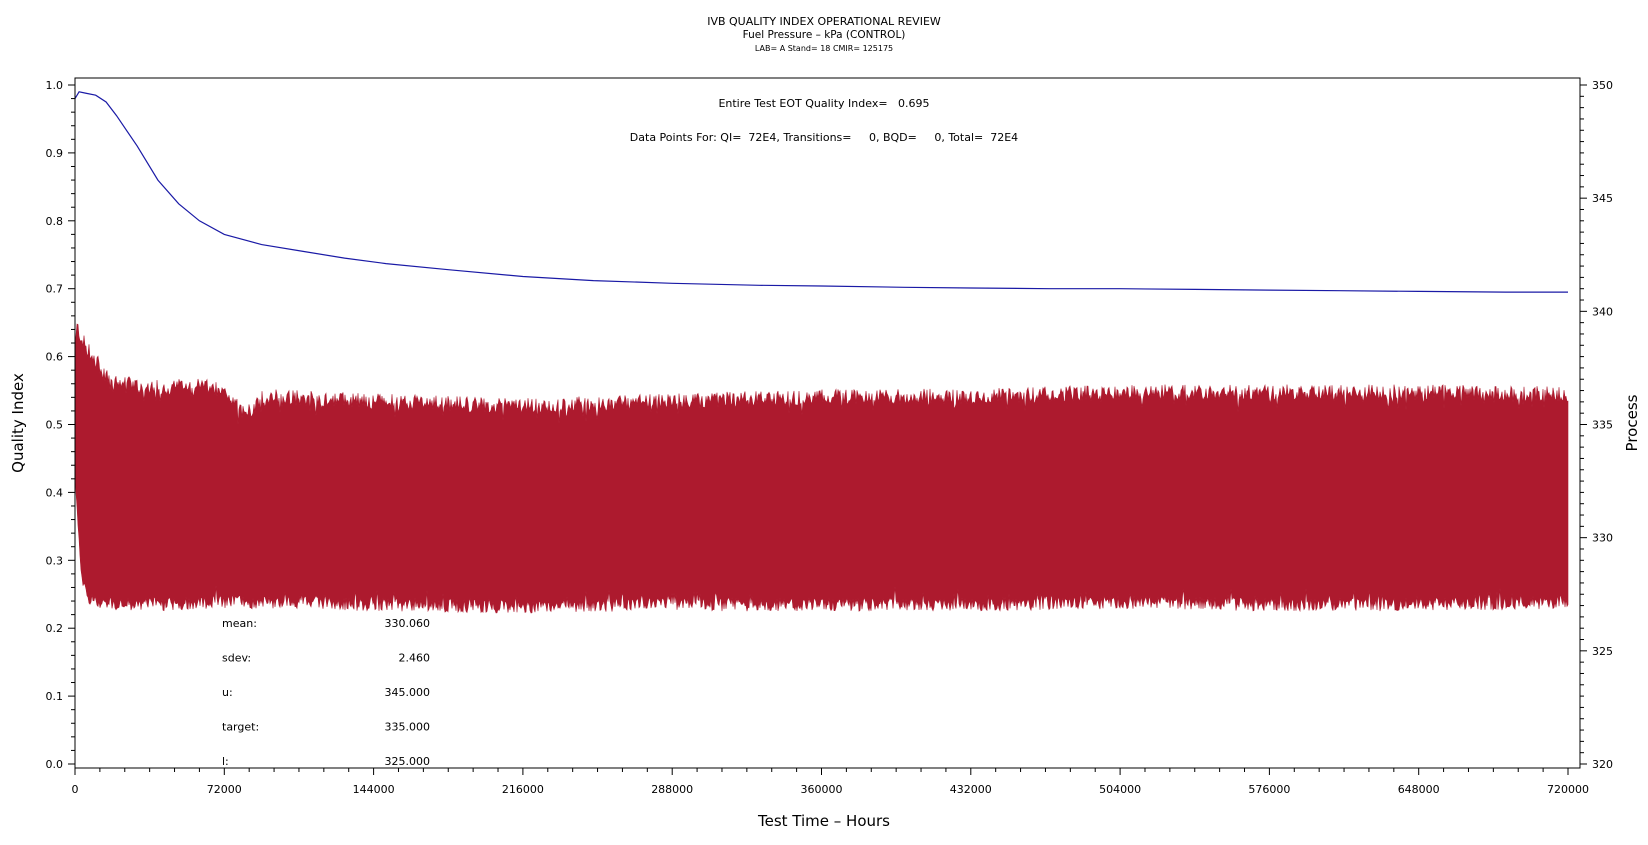 This screenshot has width=1648, height=845. Describe the element at coordinates (823, 821) in the screenshot. I see `x-axis-label: Test Time – Hours` at that location.